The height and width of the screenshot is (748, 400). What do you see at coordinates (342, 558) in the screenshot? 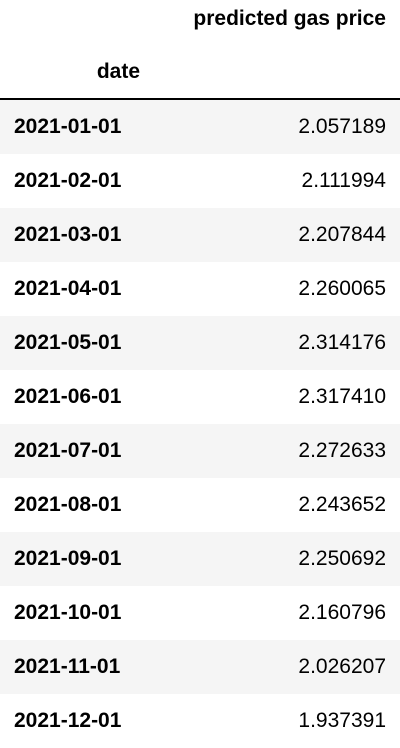
I see `row-value: 2.250692` at bounding box center [342, 558].